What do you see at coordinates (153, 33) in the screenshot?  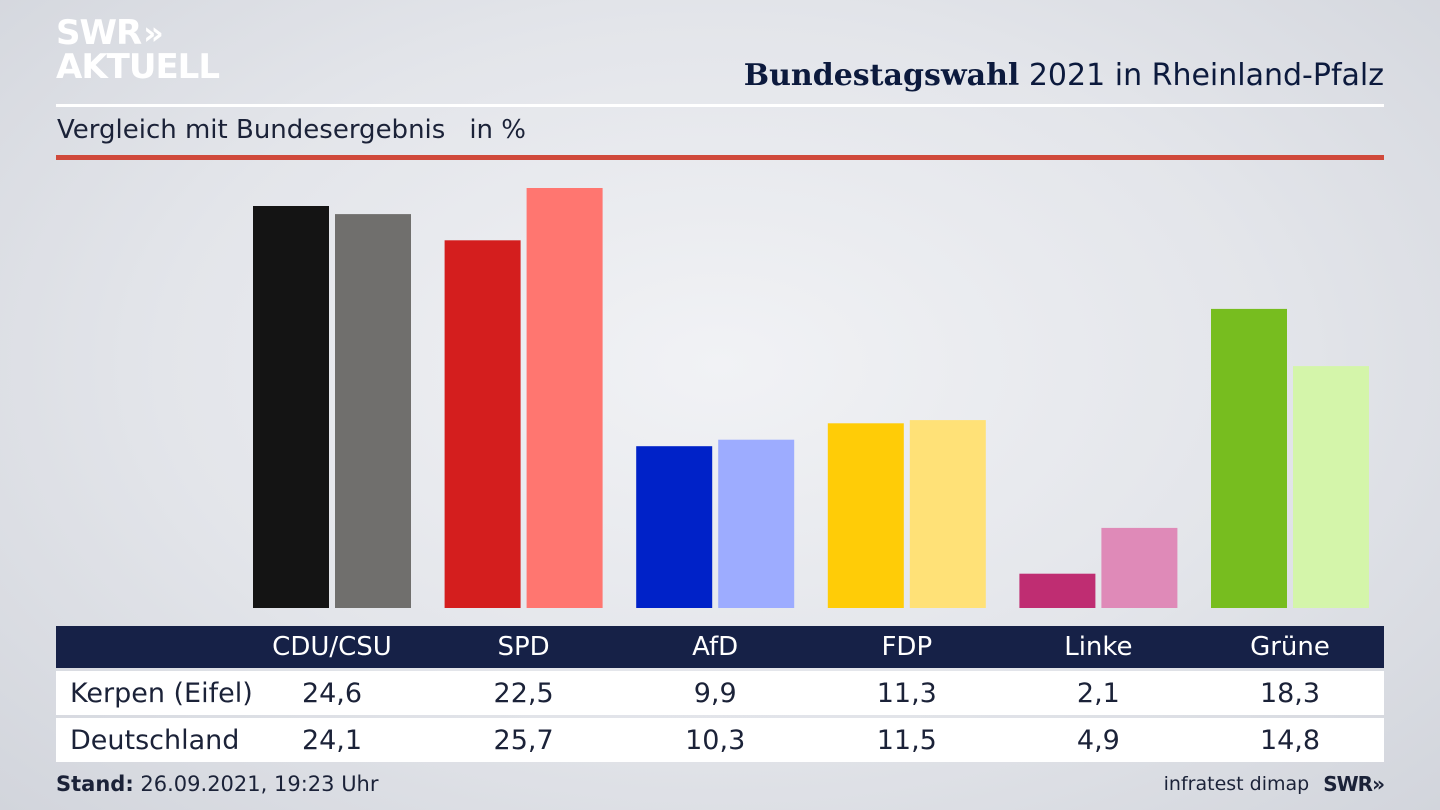 I see `logo-chevron-icon: »` at bounding box center [153, 33].